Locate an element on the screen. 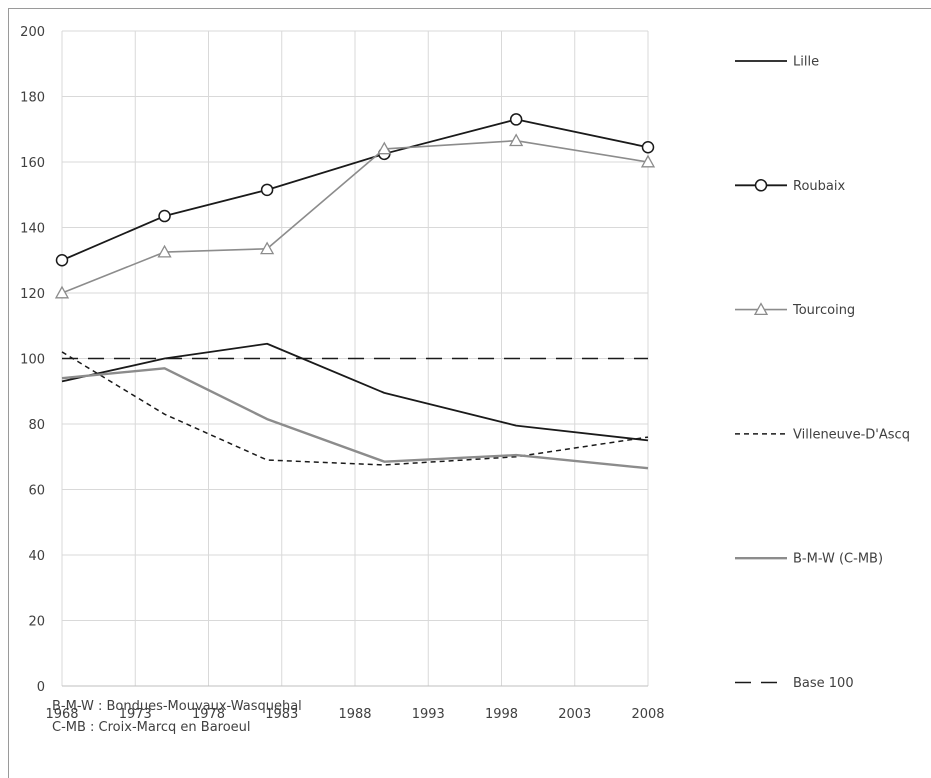 This screenshot has height=778, width=931. x-tick-label: 2008 is located at coordinates (647, 714).